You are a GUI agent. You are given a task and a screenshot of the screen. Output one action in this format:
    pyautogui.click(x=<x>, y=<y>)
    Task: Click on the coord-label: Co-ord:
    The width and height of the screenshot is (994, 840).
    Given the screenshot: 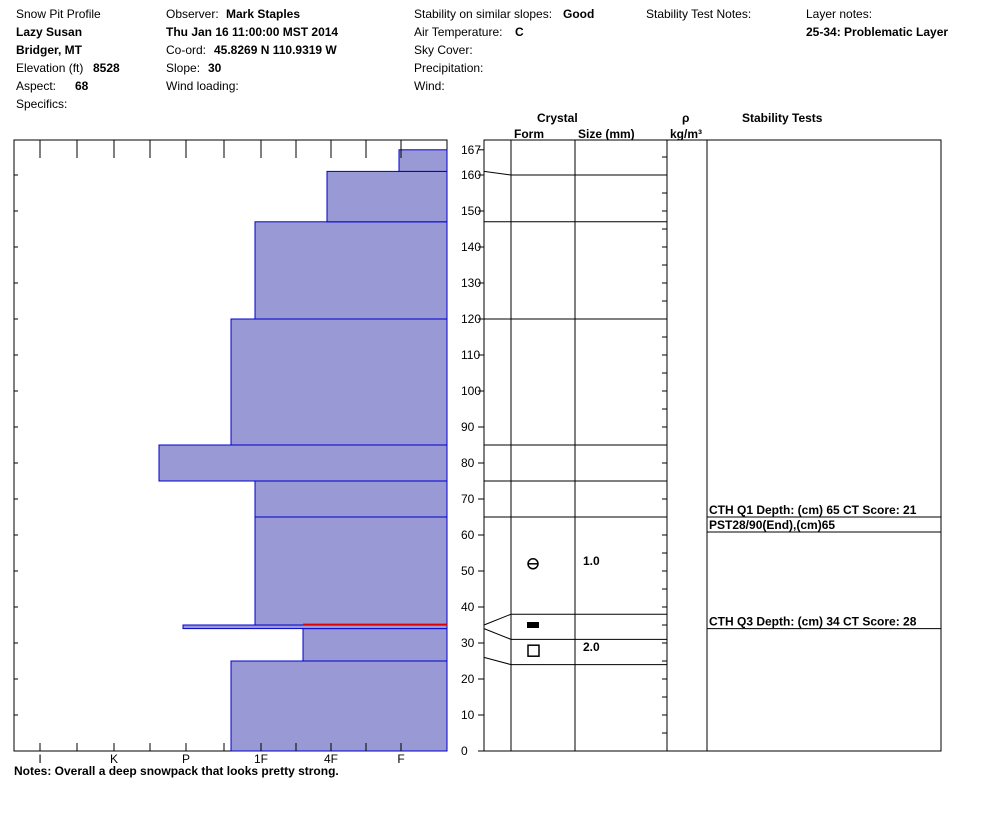 What is the action you would take?
    pyautogui.click(x=186, y=50)
    